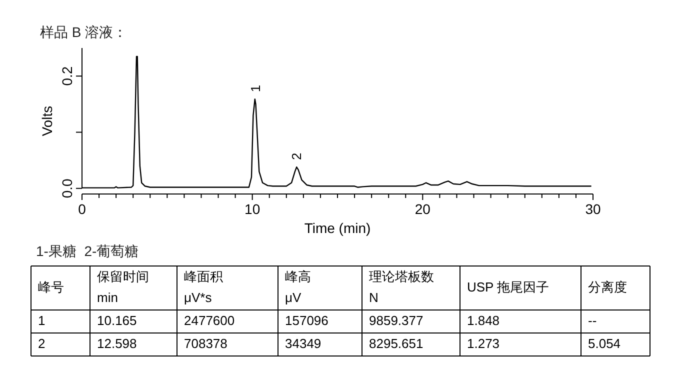 This screenshot has width=683, height=383. Describe the element at coordinates (84, 32) in the screenshot. I see `chart-title: 样品 B 溶液：` at that location.